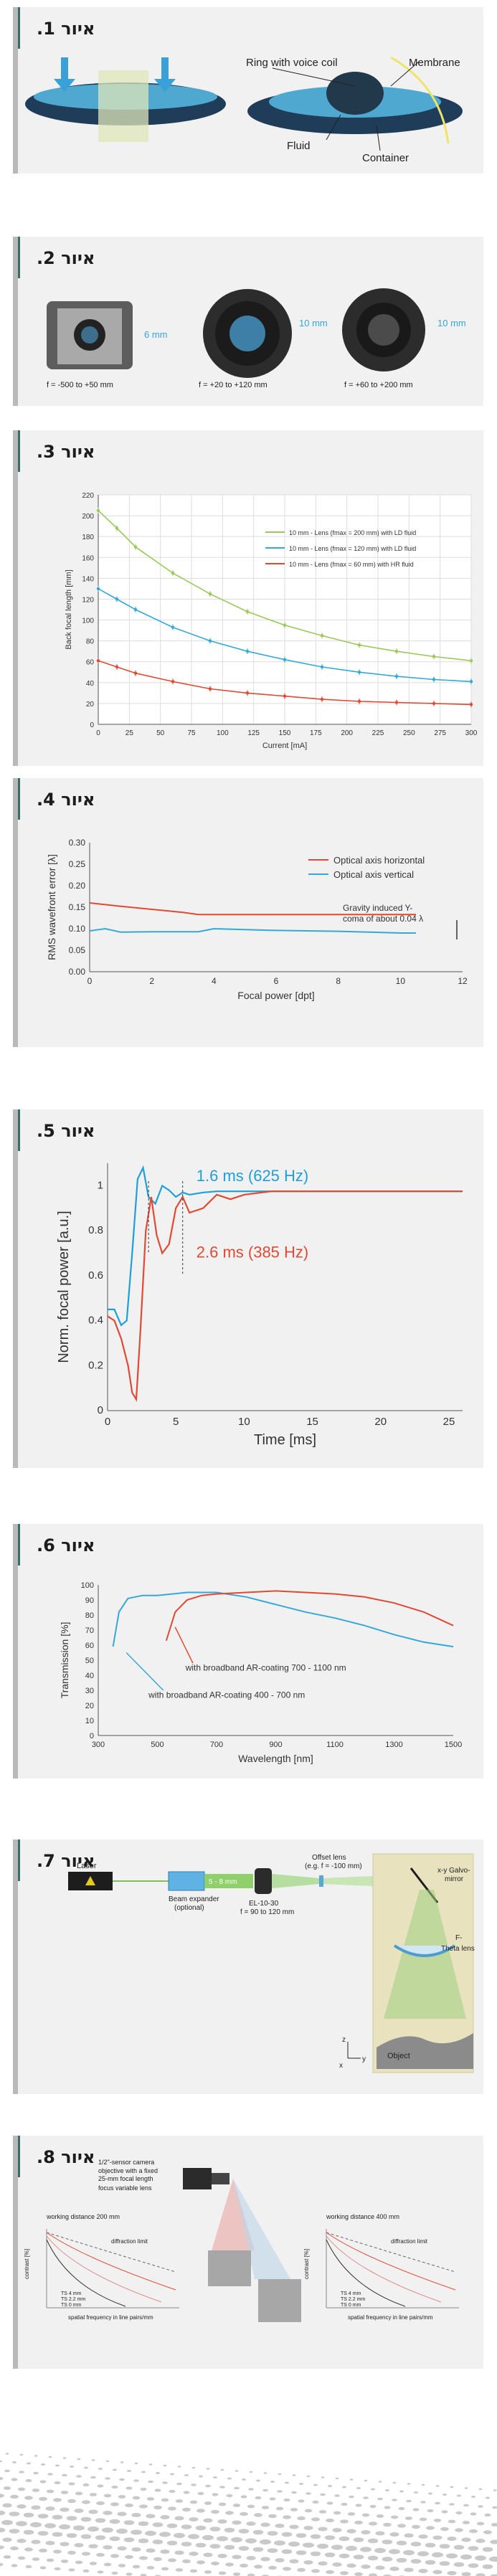 The height and width of the screenshot is (2576, 497). What do you see at coordinates (248, 2514) in the screenshot?
I see `decorative-dot-pattern` at bounding box center [248, 2514].